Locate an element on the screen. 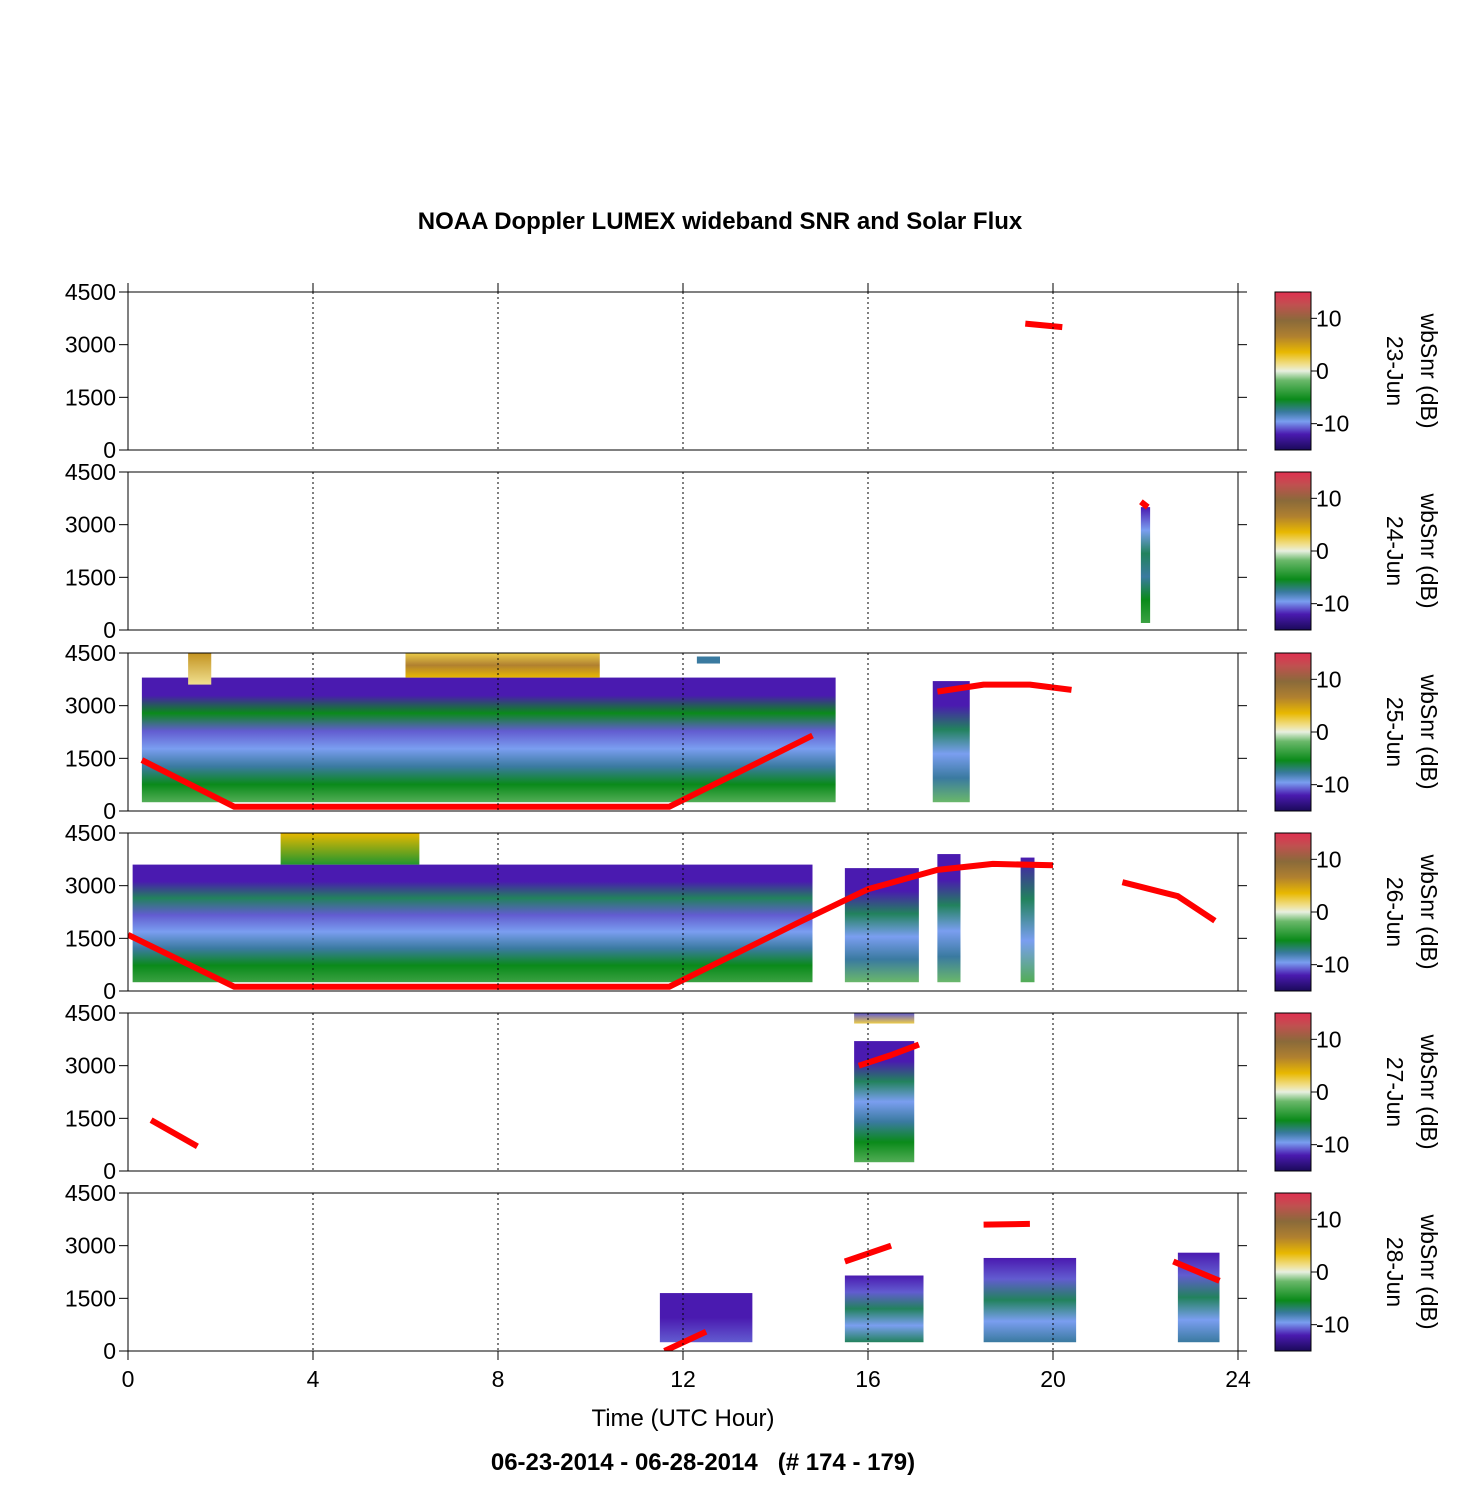  x-axis-label: Time (UTC Hour) is located at coordinates (682, 1418).